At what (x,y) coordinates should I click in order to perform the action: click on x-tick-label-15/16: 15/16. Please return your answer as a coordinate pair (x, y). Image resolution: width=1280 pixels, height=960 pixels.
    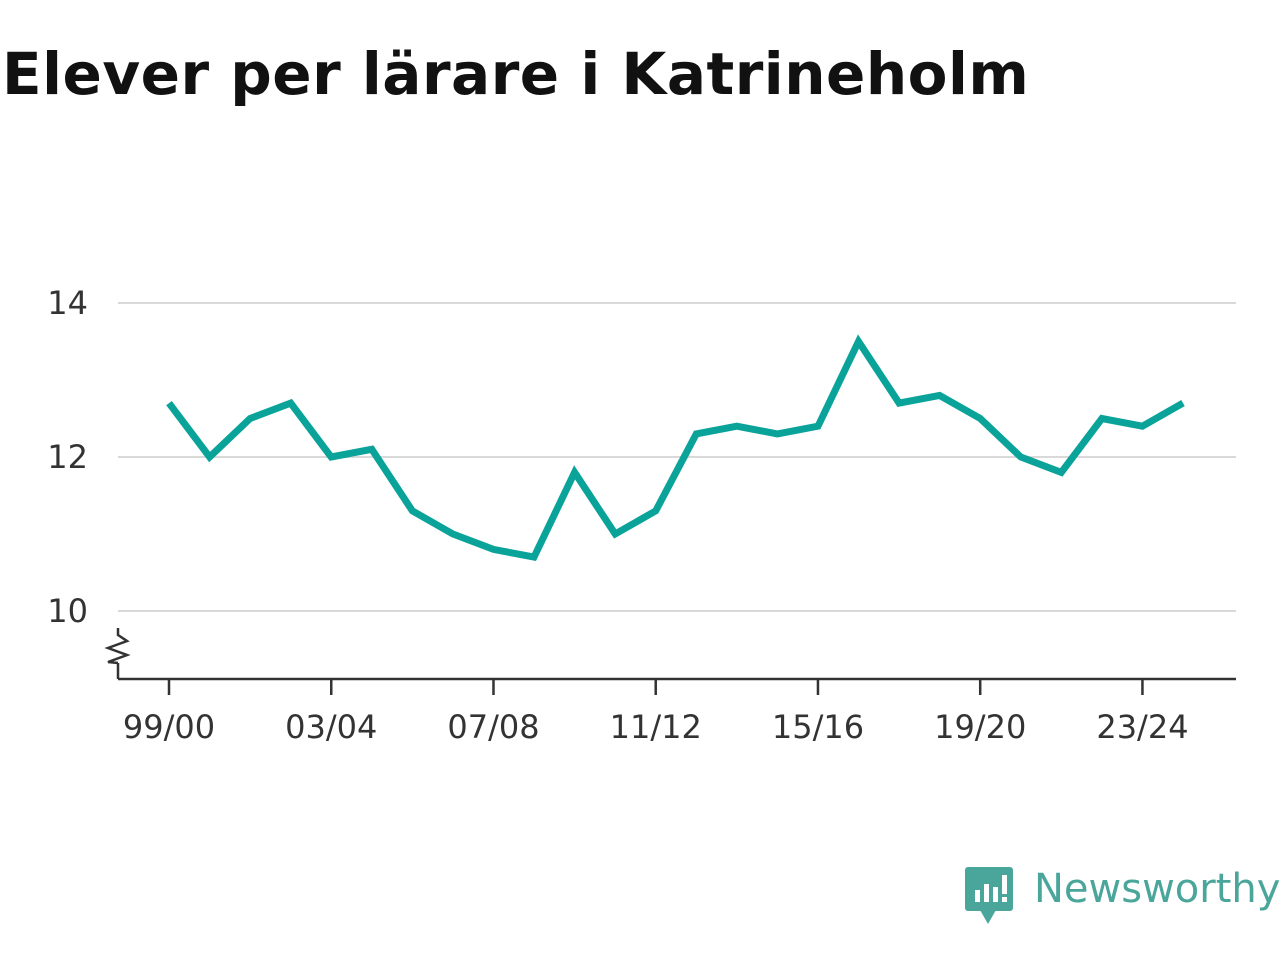
    Looking at the image, I should click on (818, 727).